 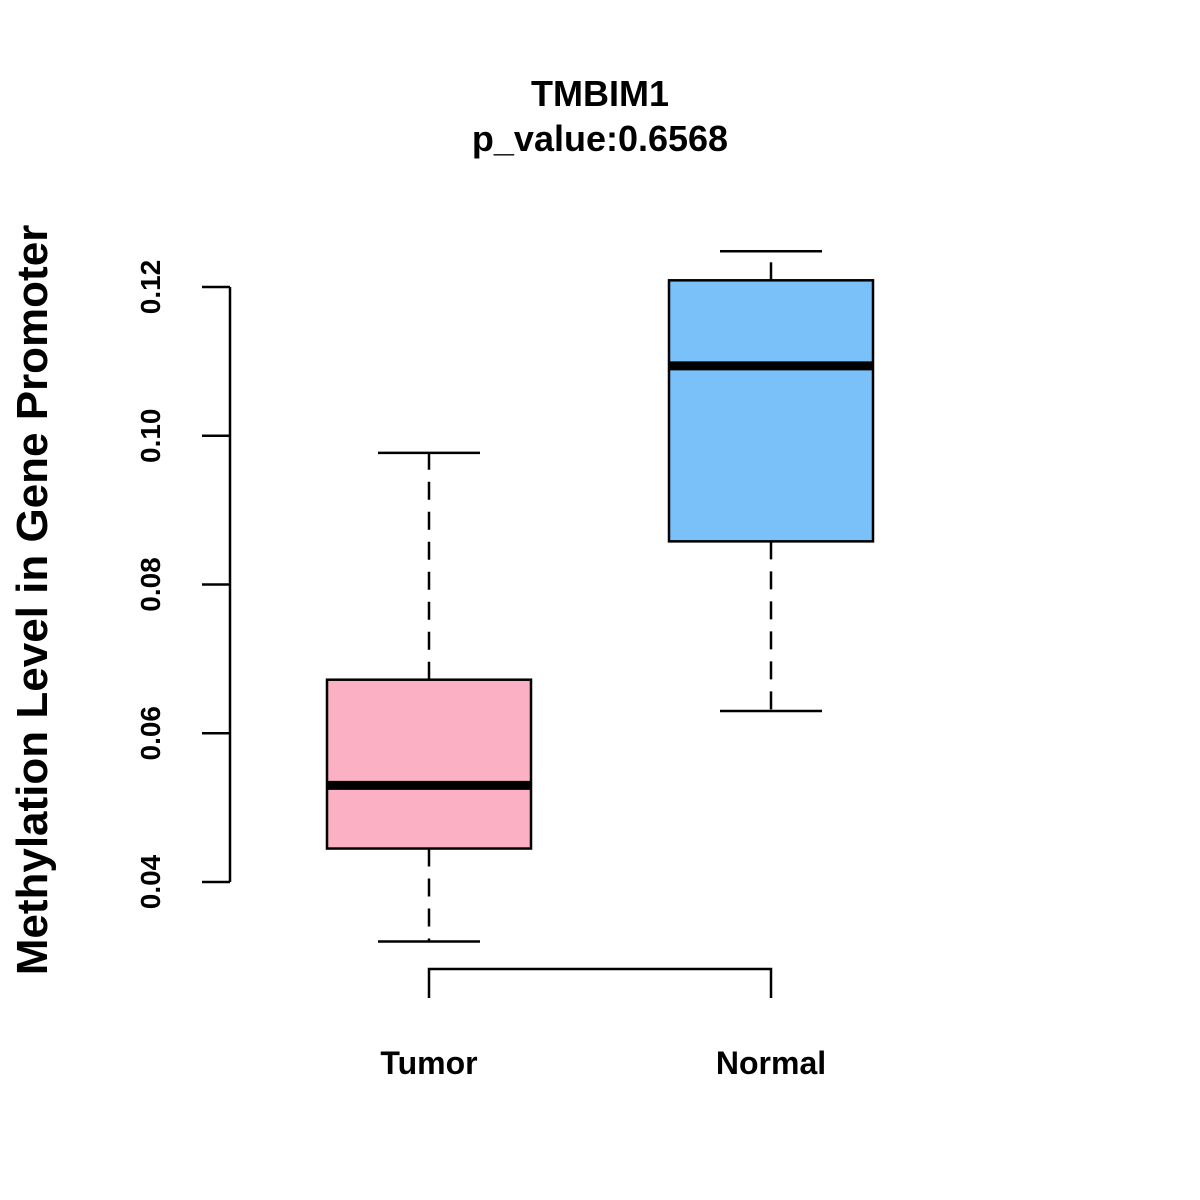 I want to click on y-tick-label: 0.08, so click(x=150, y=584).